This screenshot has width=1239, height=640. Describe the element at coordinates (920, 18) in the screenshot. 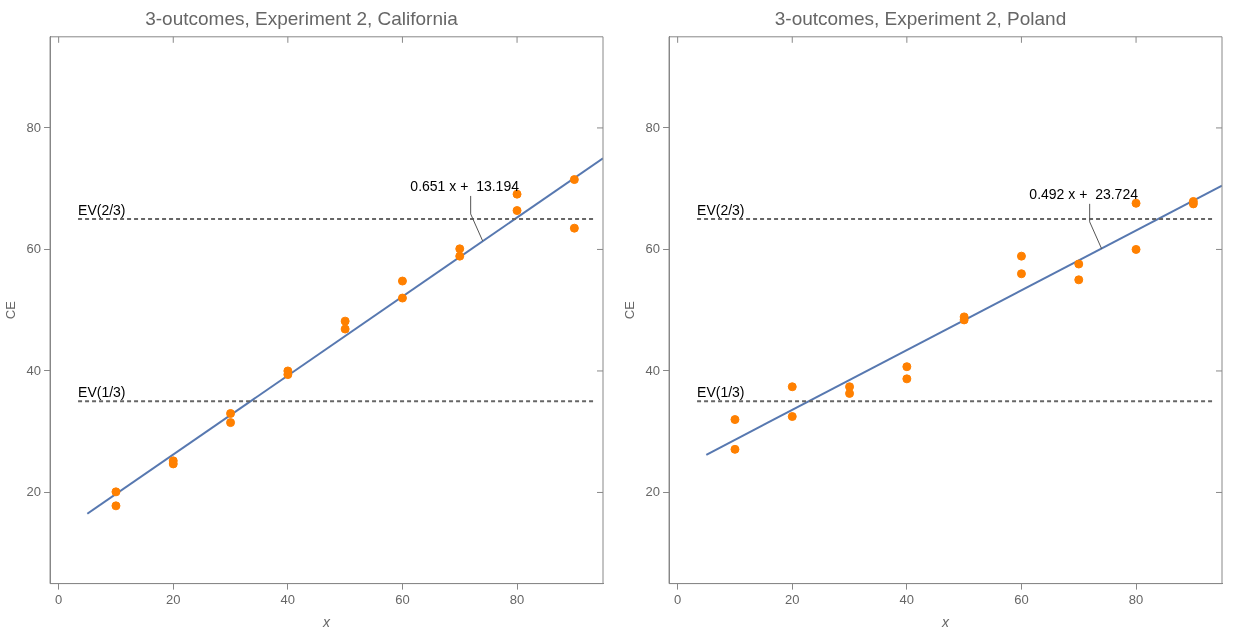

I see `chart-title: 3-outcomes, Experiment 2, Poland` at that location.